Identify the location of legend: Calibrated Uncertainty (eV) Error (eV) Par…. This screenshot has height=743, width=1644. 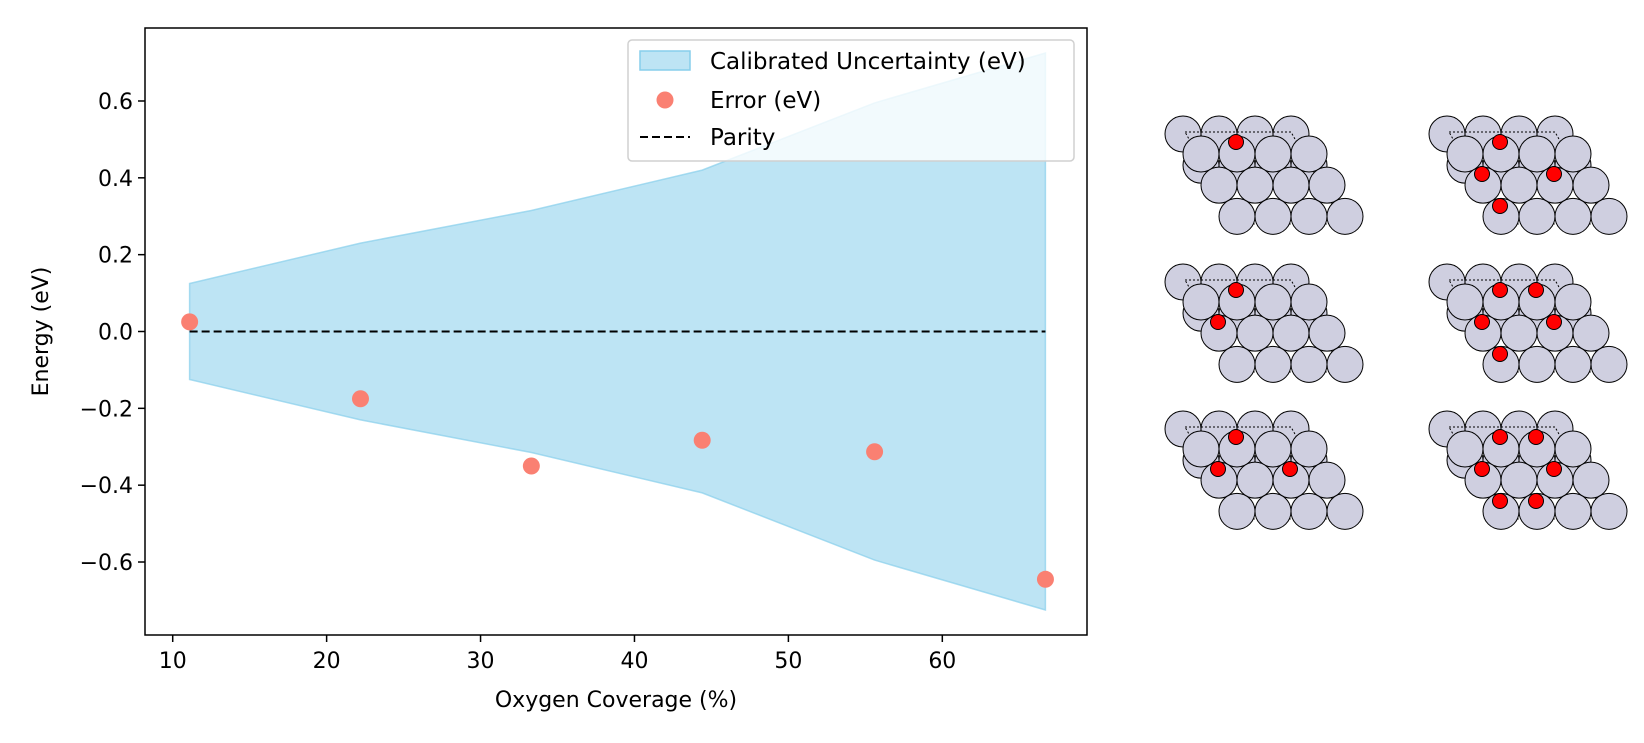
(851, 100).